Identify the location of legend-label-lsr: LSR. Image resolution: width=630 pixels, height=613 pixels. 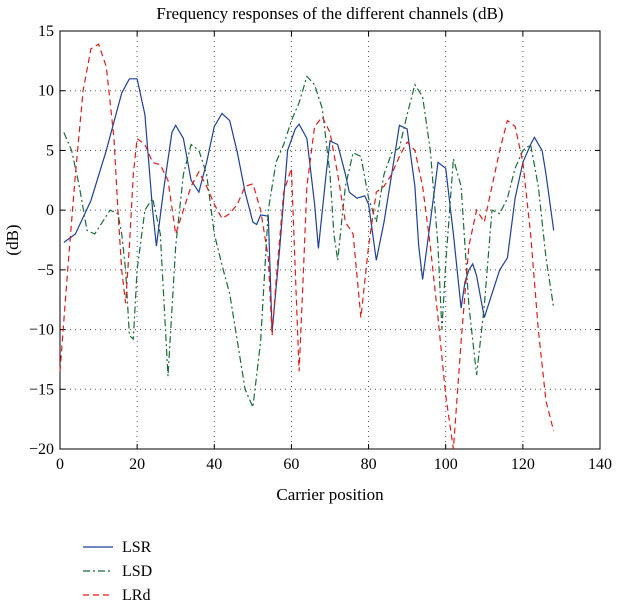
(137, 547).